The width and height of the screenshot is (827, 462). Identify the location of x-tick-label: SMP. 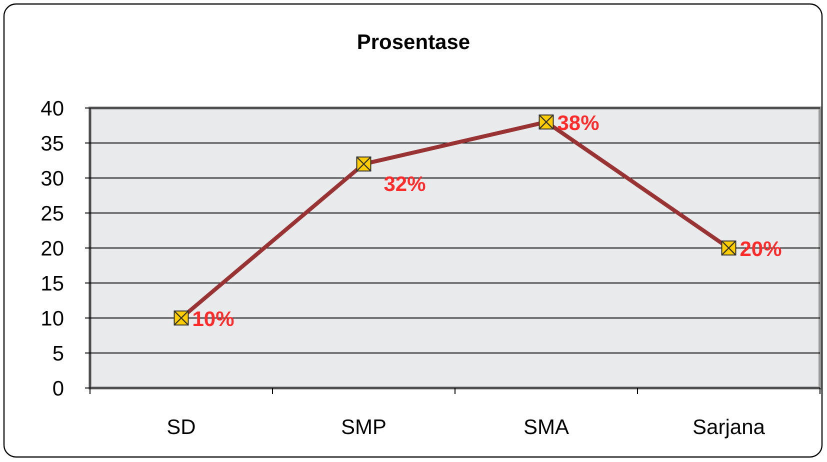
(363, 427).